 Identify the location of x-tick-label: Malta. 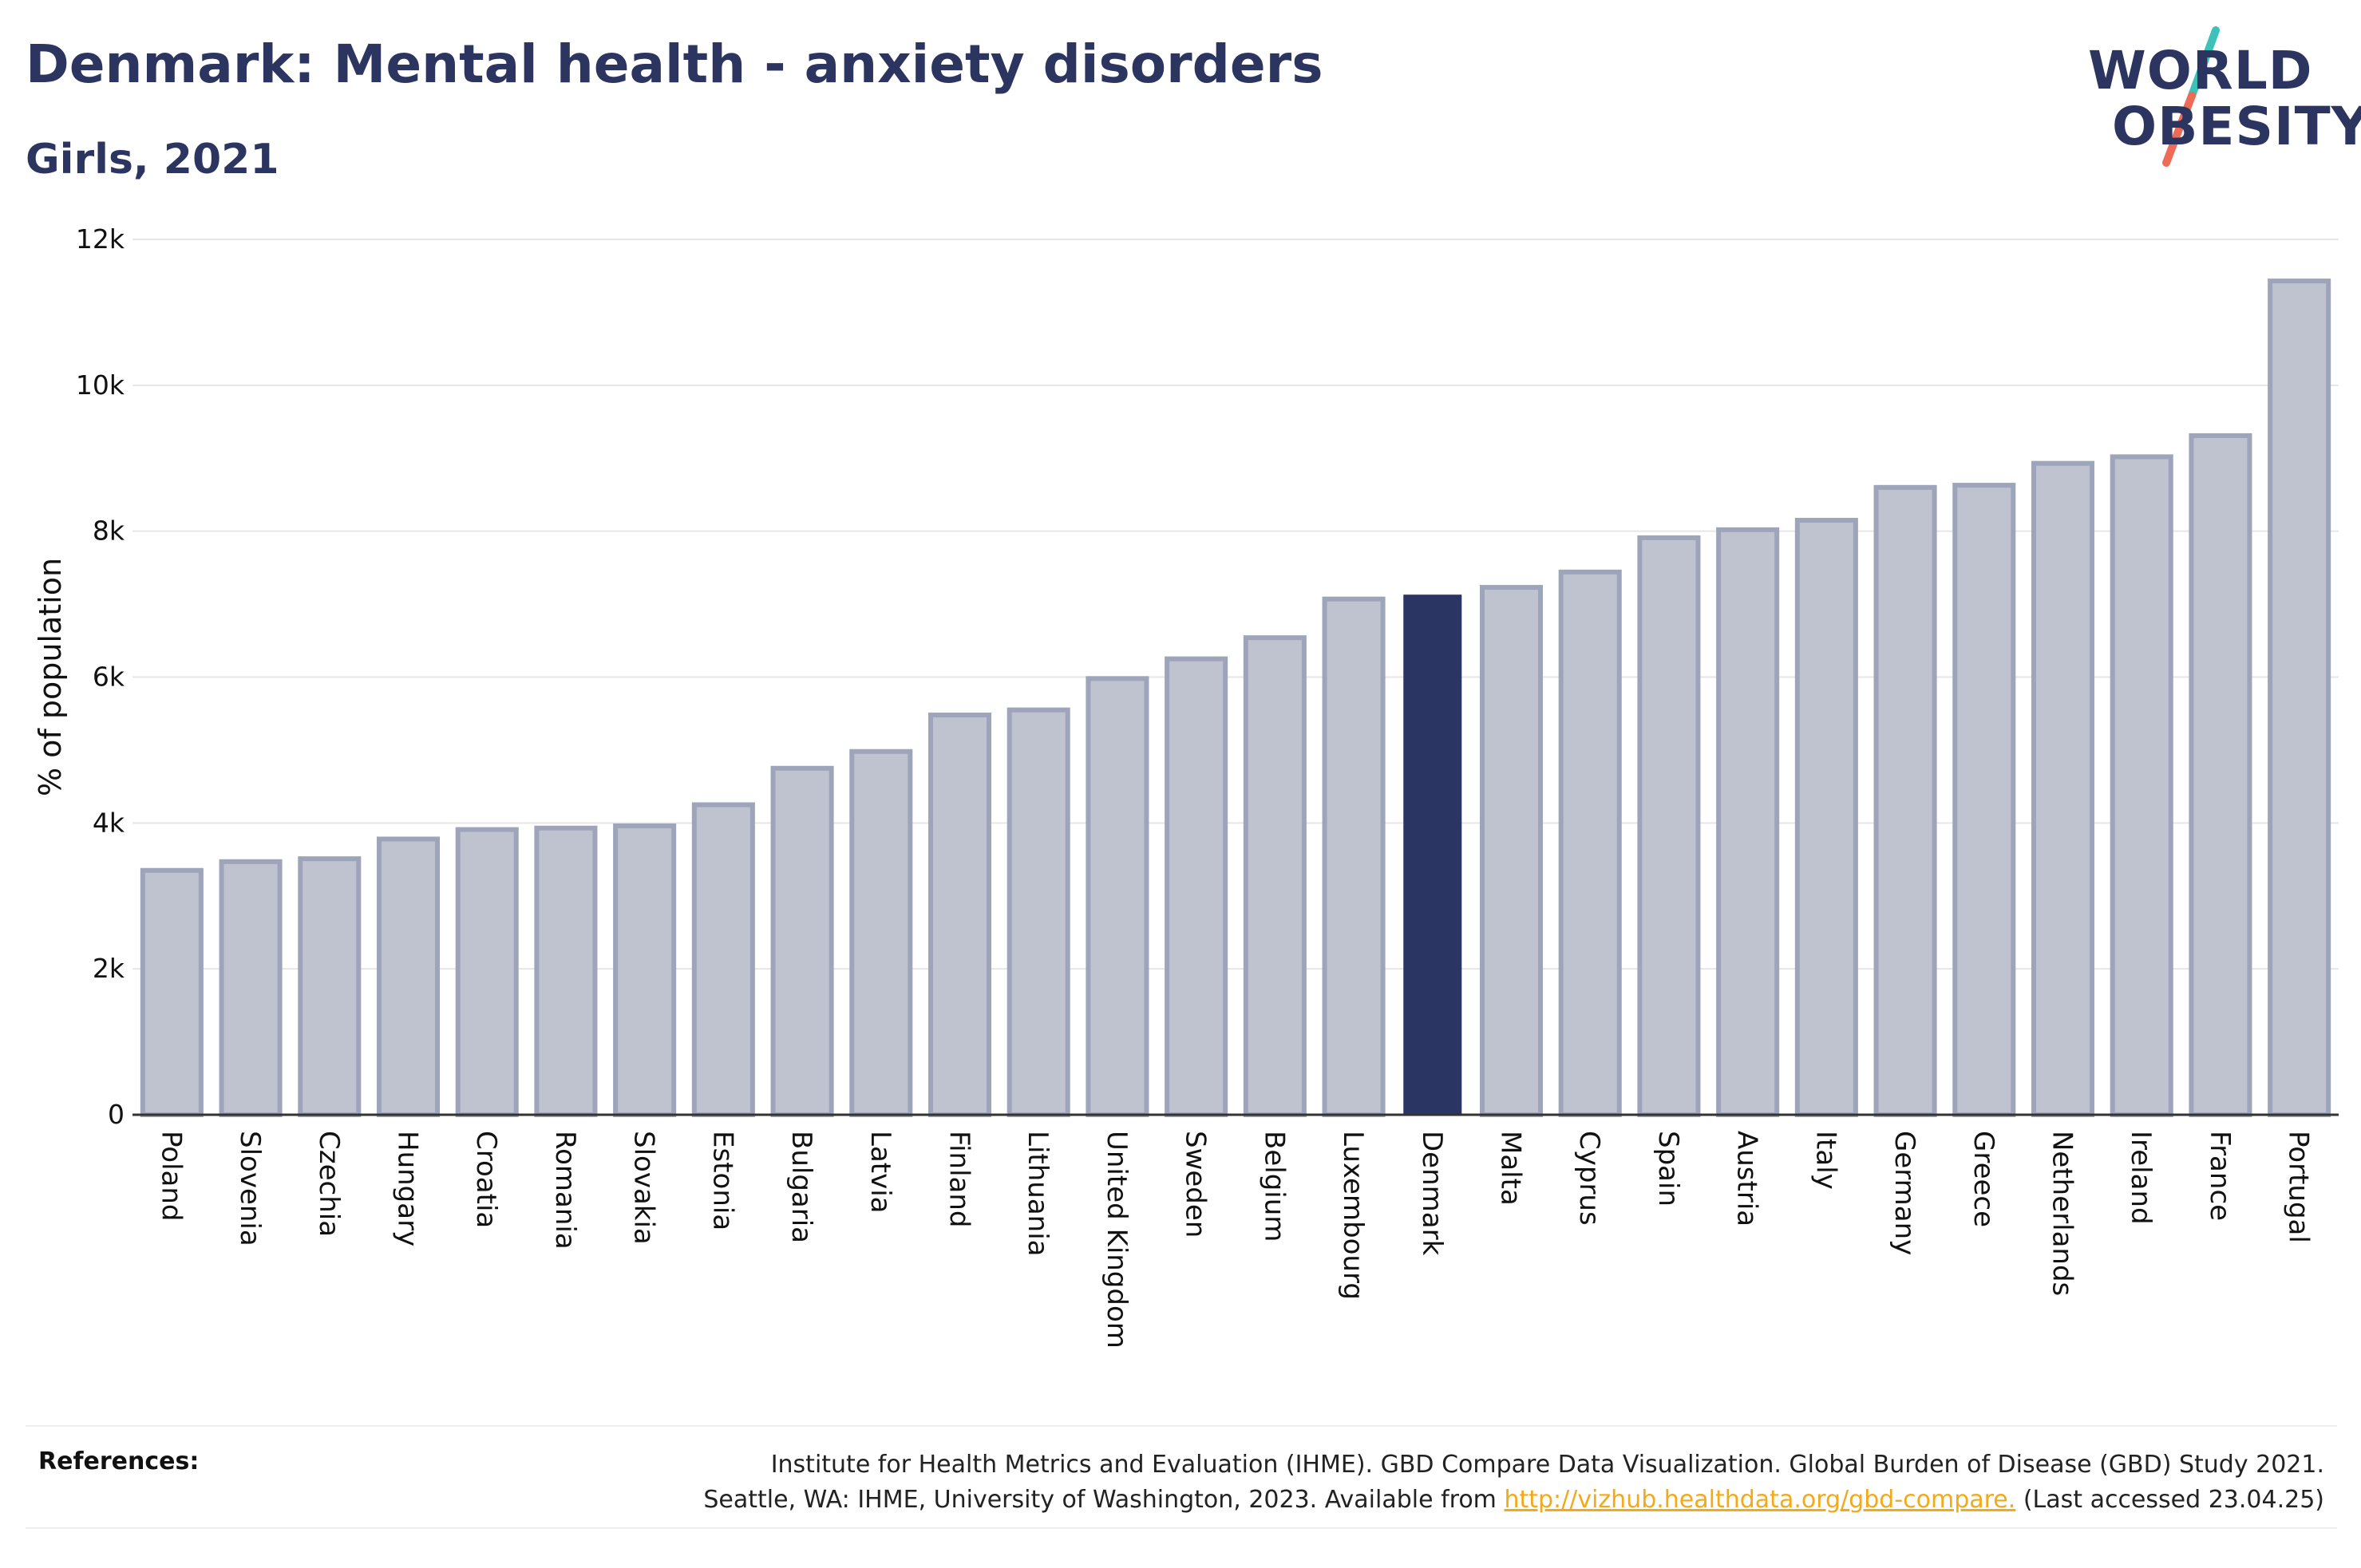
(1511, 1168).